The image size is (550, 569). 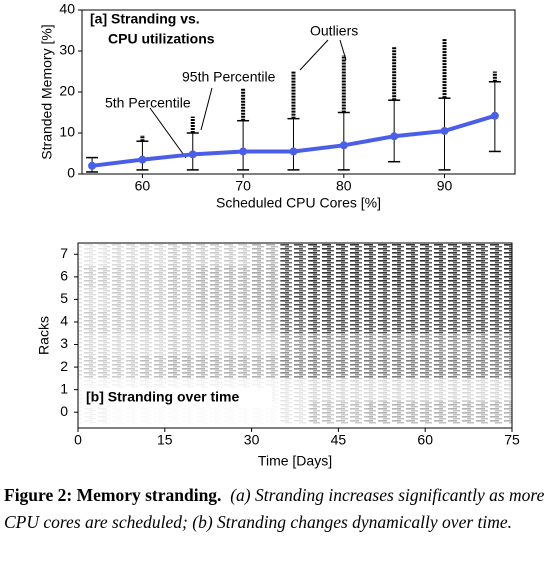 What do you see at coordinates (64, 366) in the screenshot?
I see `y-tick-label: 2` at bounding box center [64, 366].